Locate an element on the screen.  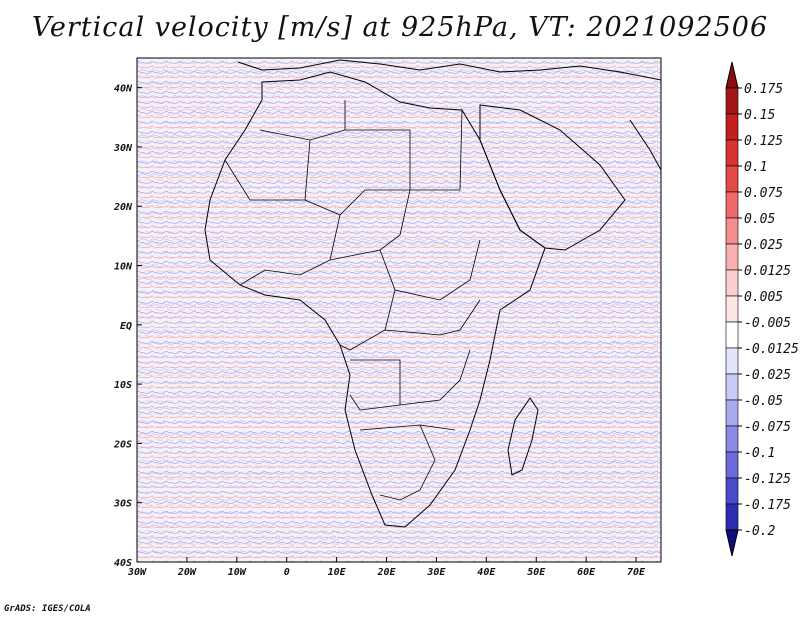
lon-tick-label: 10E is located at coordinates (337, 572).